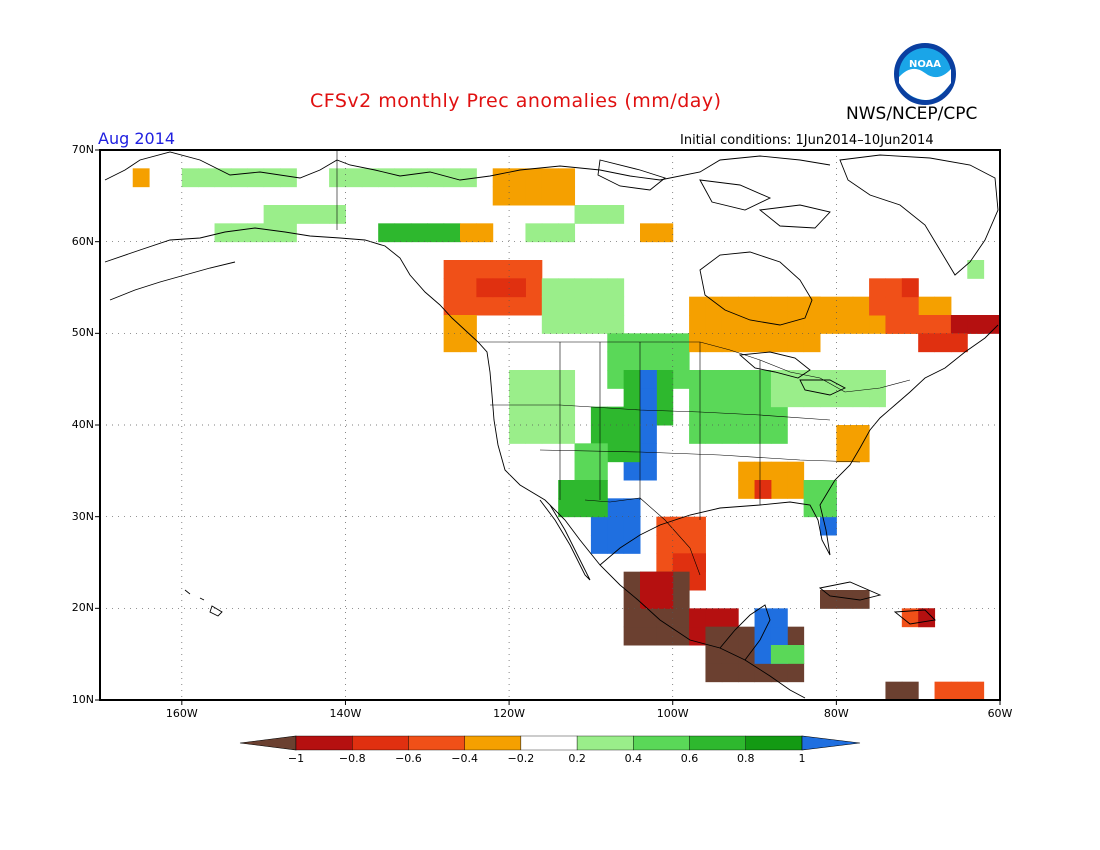 This screenshot has width=1100, height=850. What do you see at coordinates (925, 74) in the screenshot?
I see `noaa-logo: NOAA` at bounding box center [925, 74].